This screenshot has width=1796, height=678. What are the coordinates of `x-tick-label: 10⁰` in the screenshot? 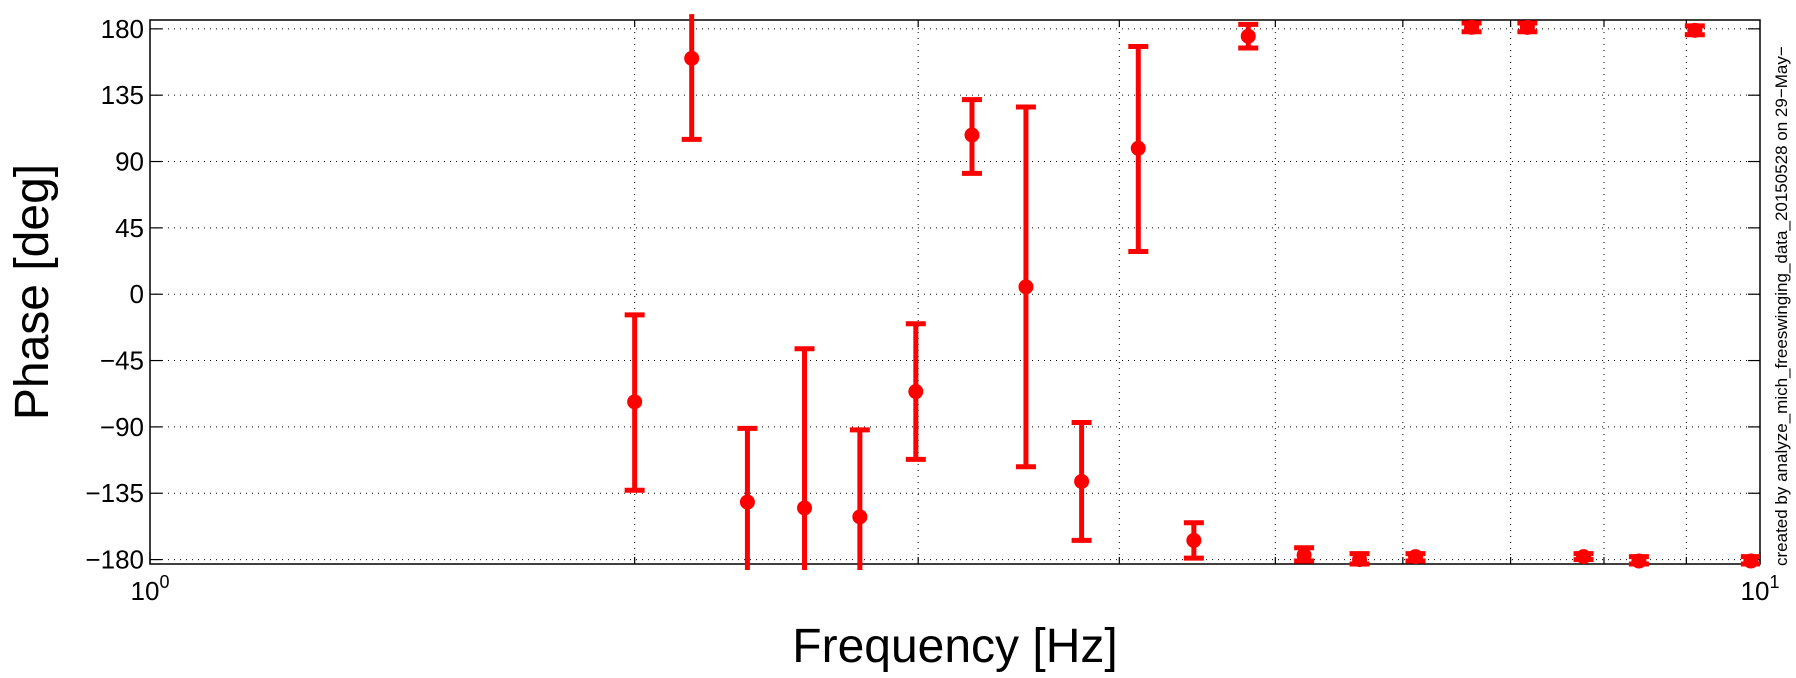 It's located at (150, 589).